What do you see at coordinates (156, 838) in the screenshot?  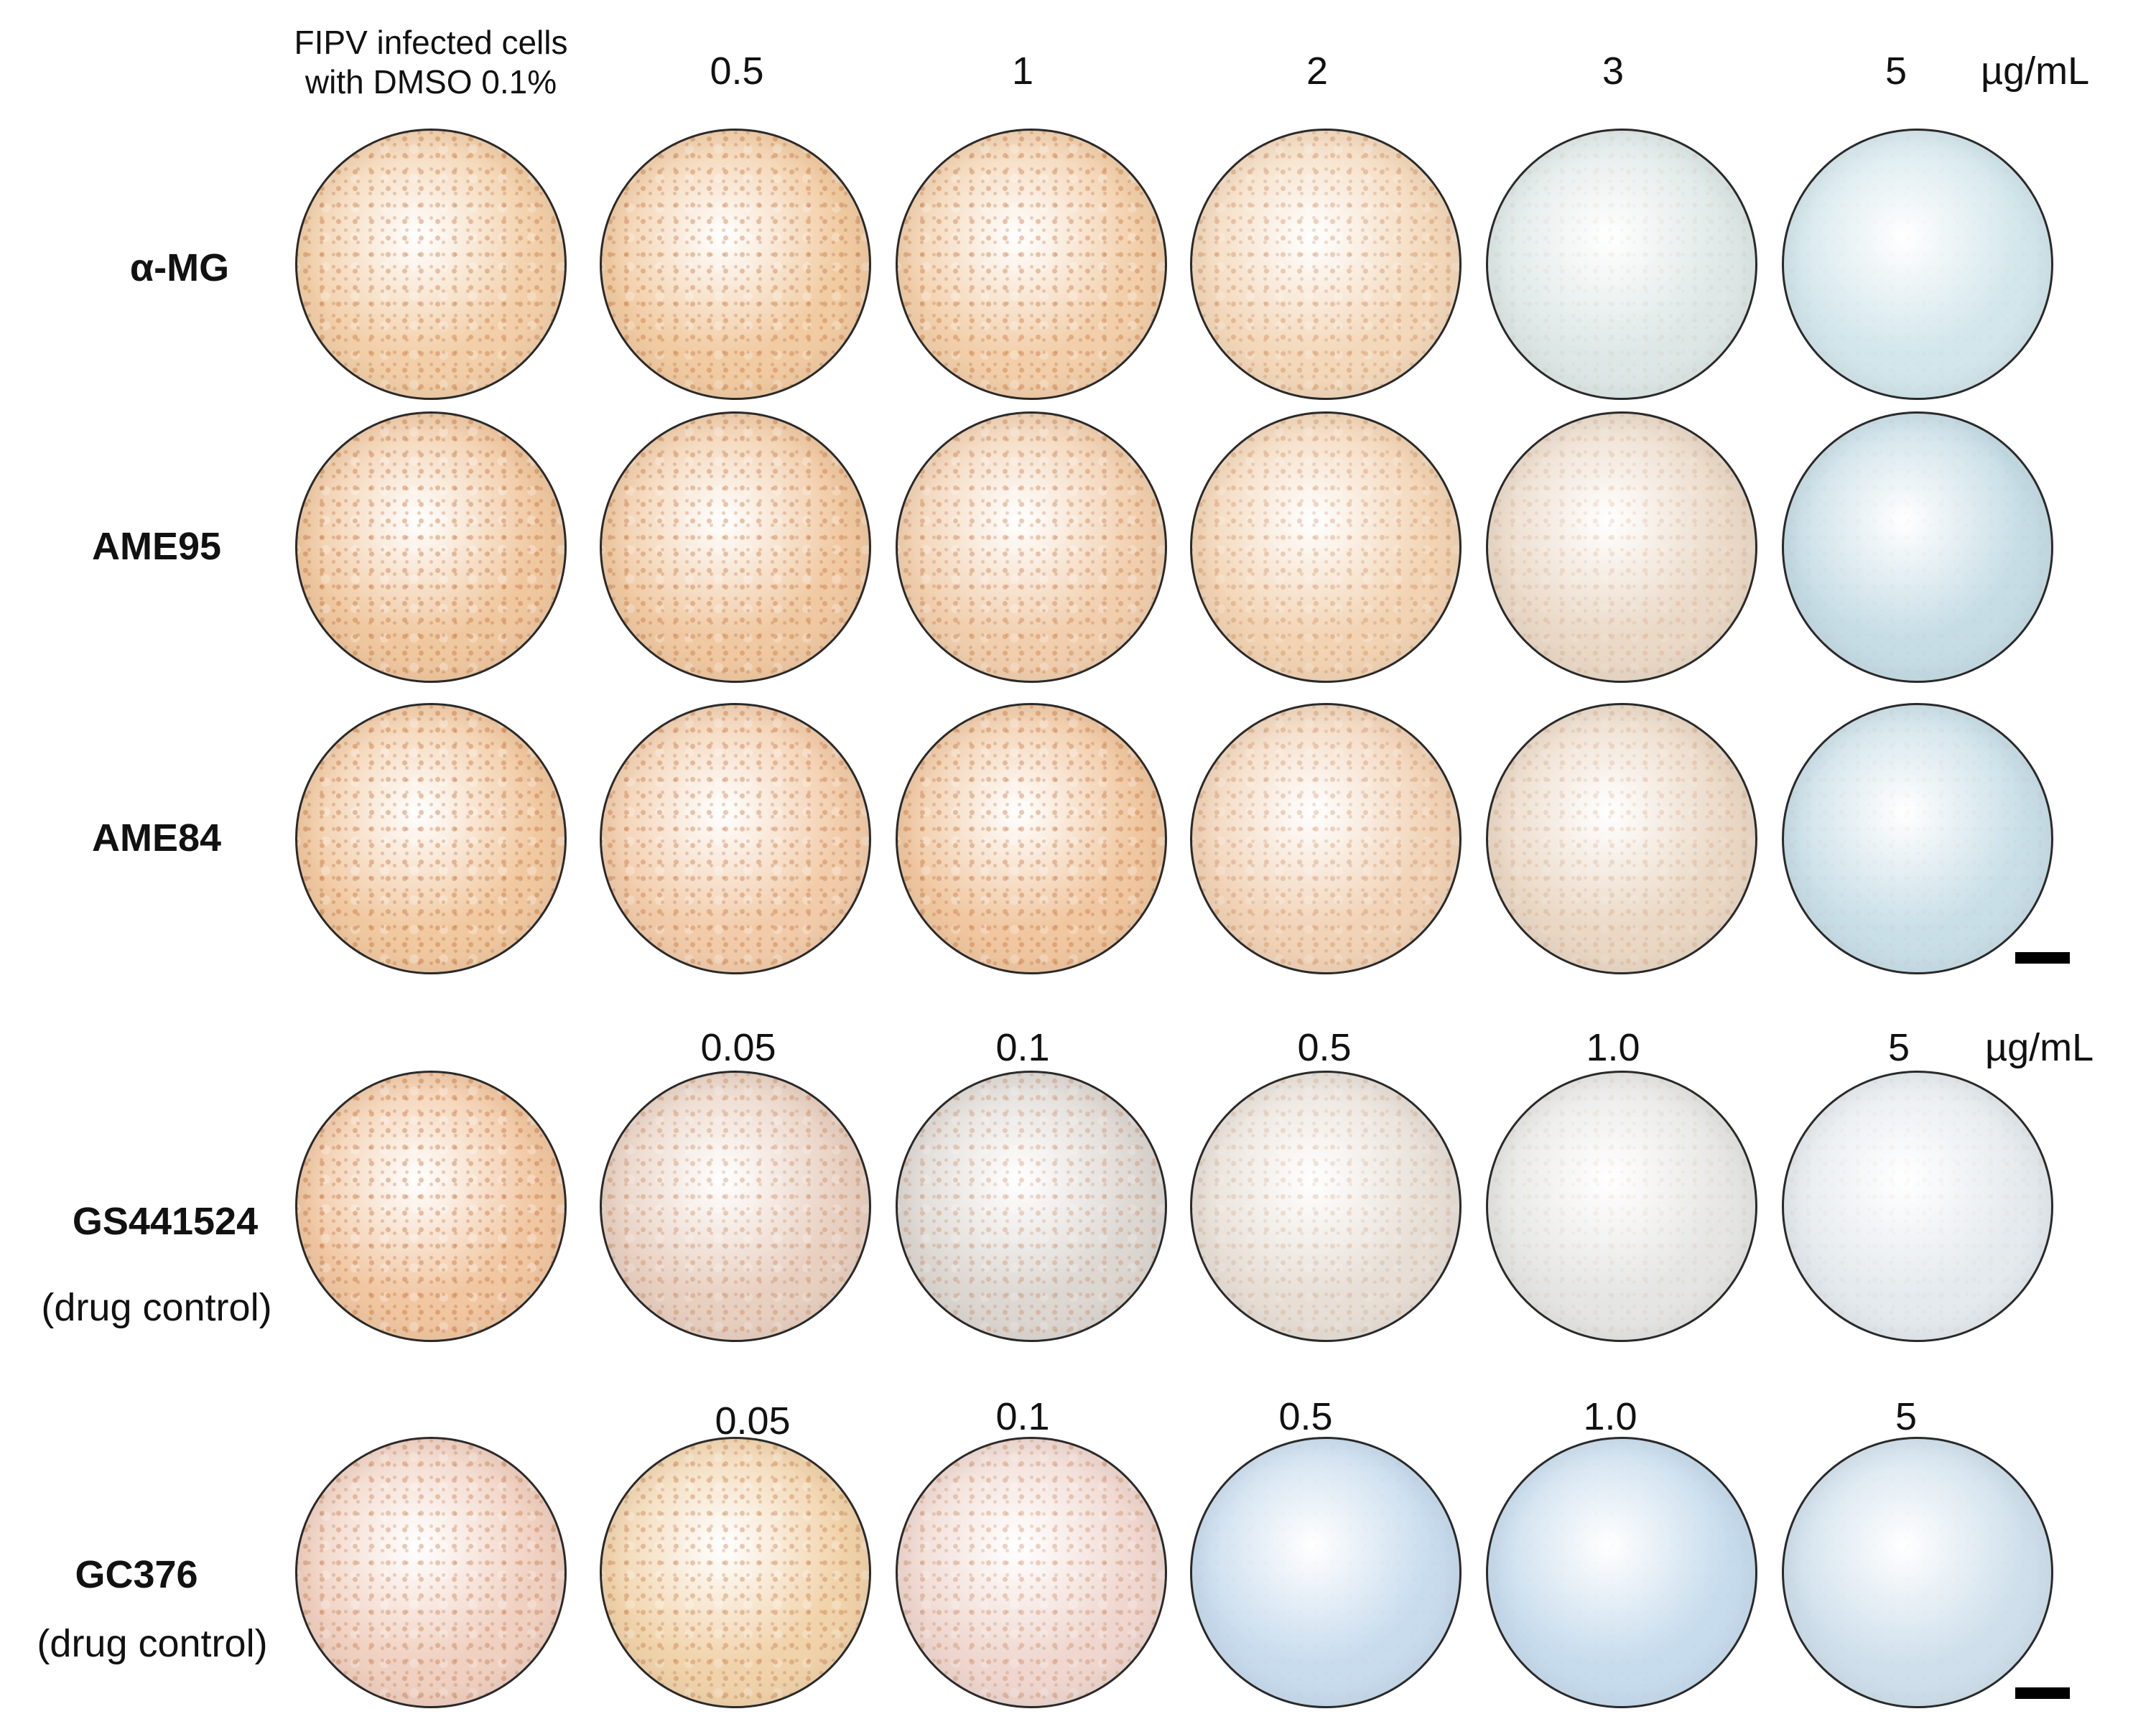 I see `row-label: AME84` at bounding box center [156, 838].